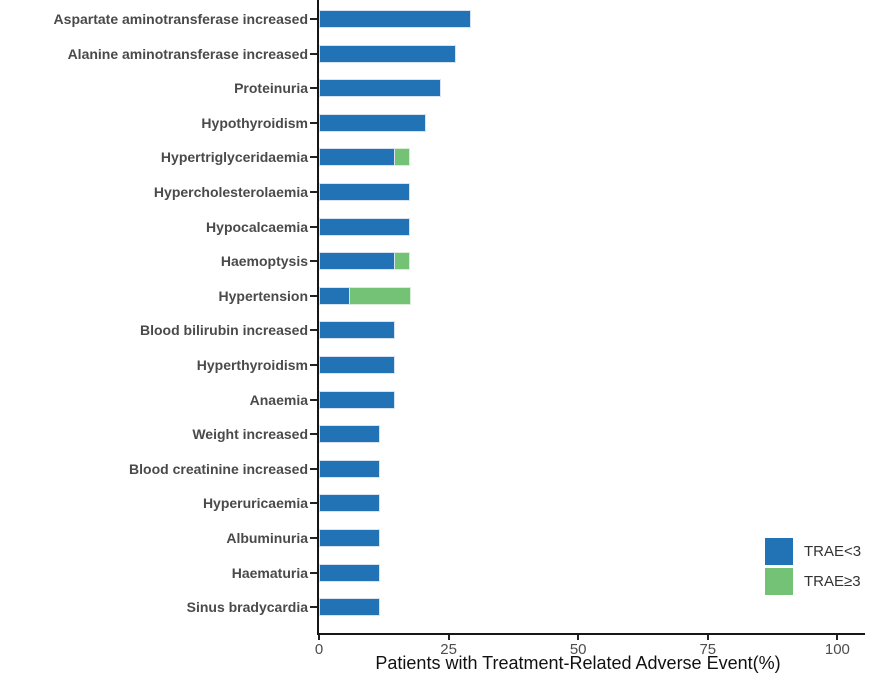 Image resolution: width=876 pixels, height=681 pixels. What do you see at coordinates (254, 122) in the screenshot?
I see `y-axis-label: Hypothyroidism` at bounding box center [254, 122].